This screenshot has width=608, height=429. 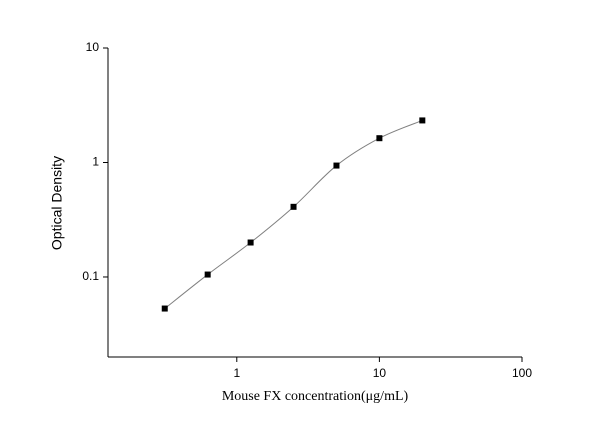 What do you see at coordinates (380, 373) in the screenshot?
I see `x-tick-label: 10` at bounding box center [380, 373].